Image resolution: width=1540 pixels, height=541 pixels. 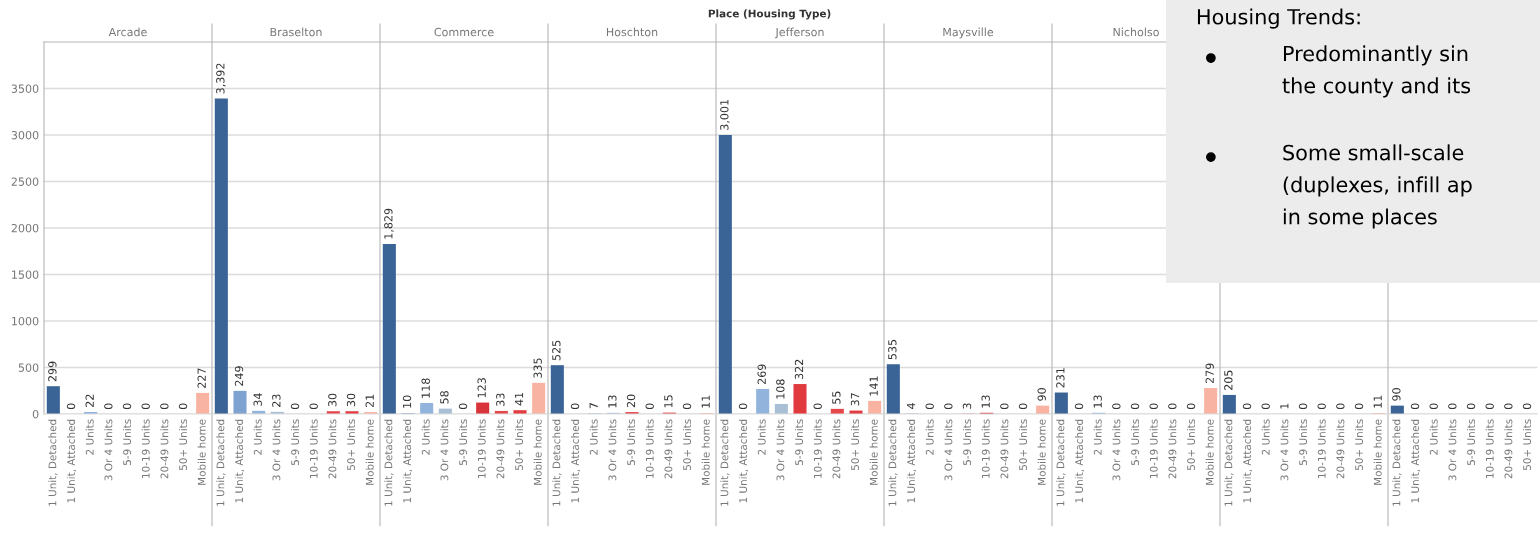 I want to click on data-label: 335, so click(x=537, y=368).